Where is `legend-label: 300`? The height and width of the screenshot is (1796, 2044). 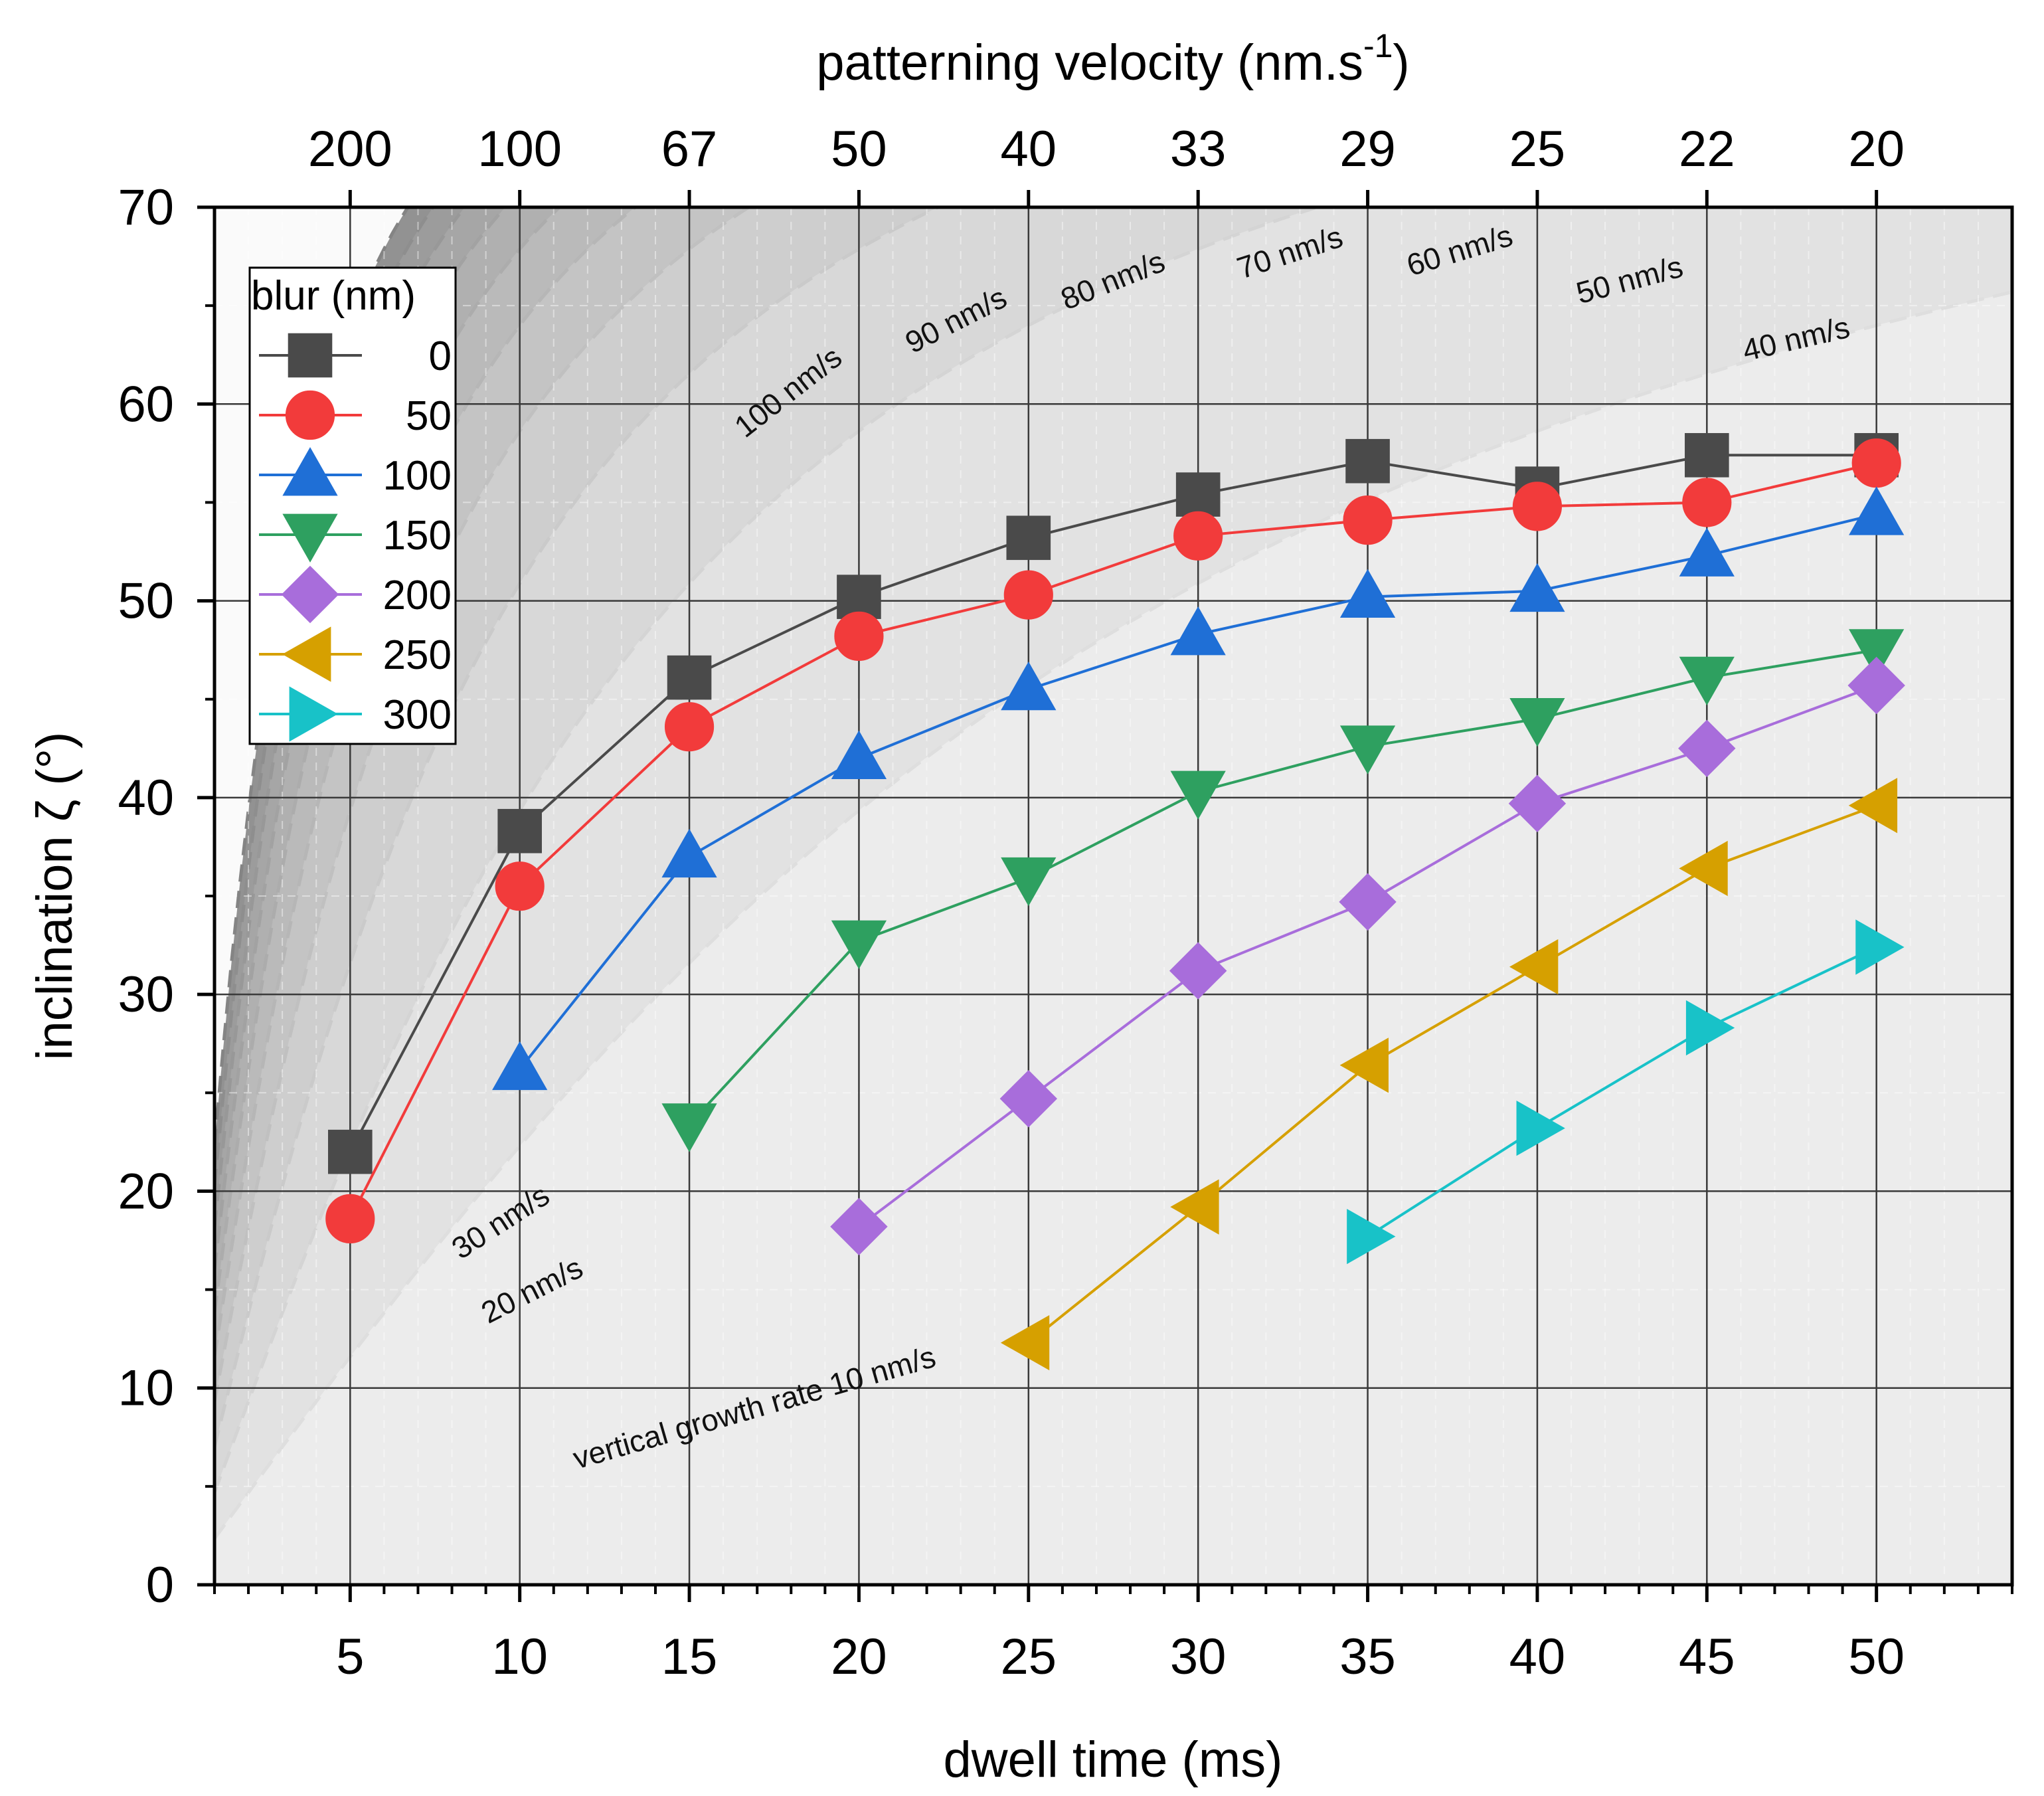 legend-label: 300 is located at coordinates (417, 715).